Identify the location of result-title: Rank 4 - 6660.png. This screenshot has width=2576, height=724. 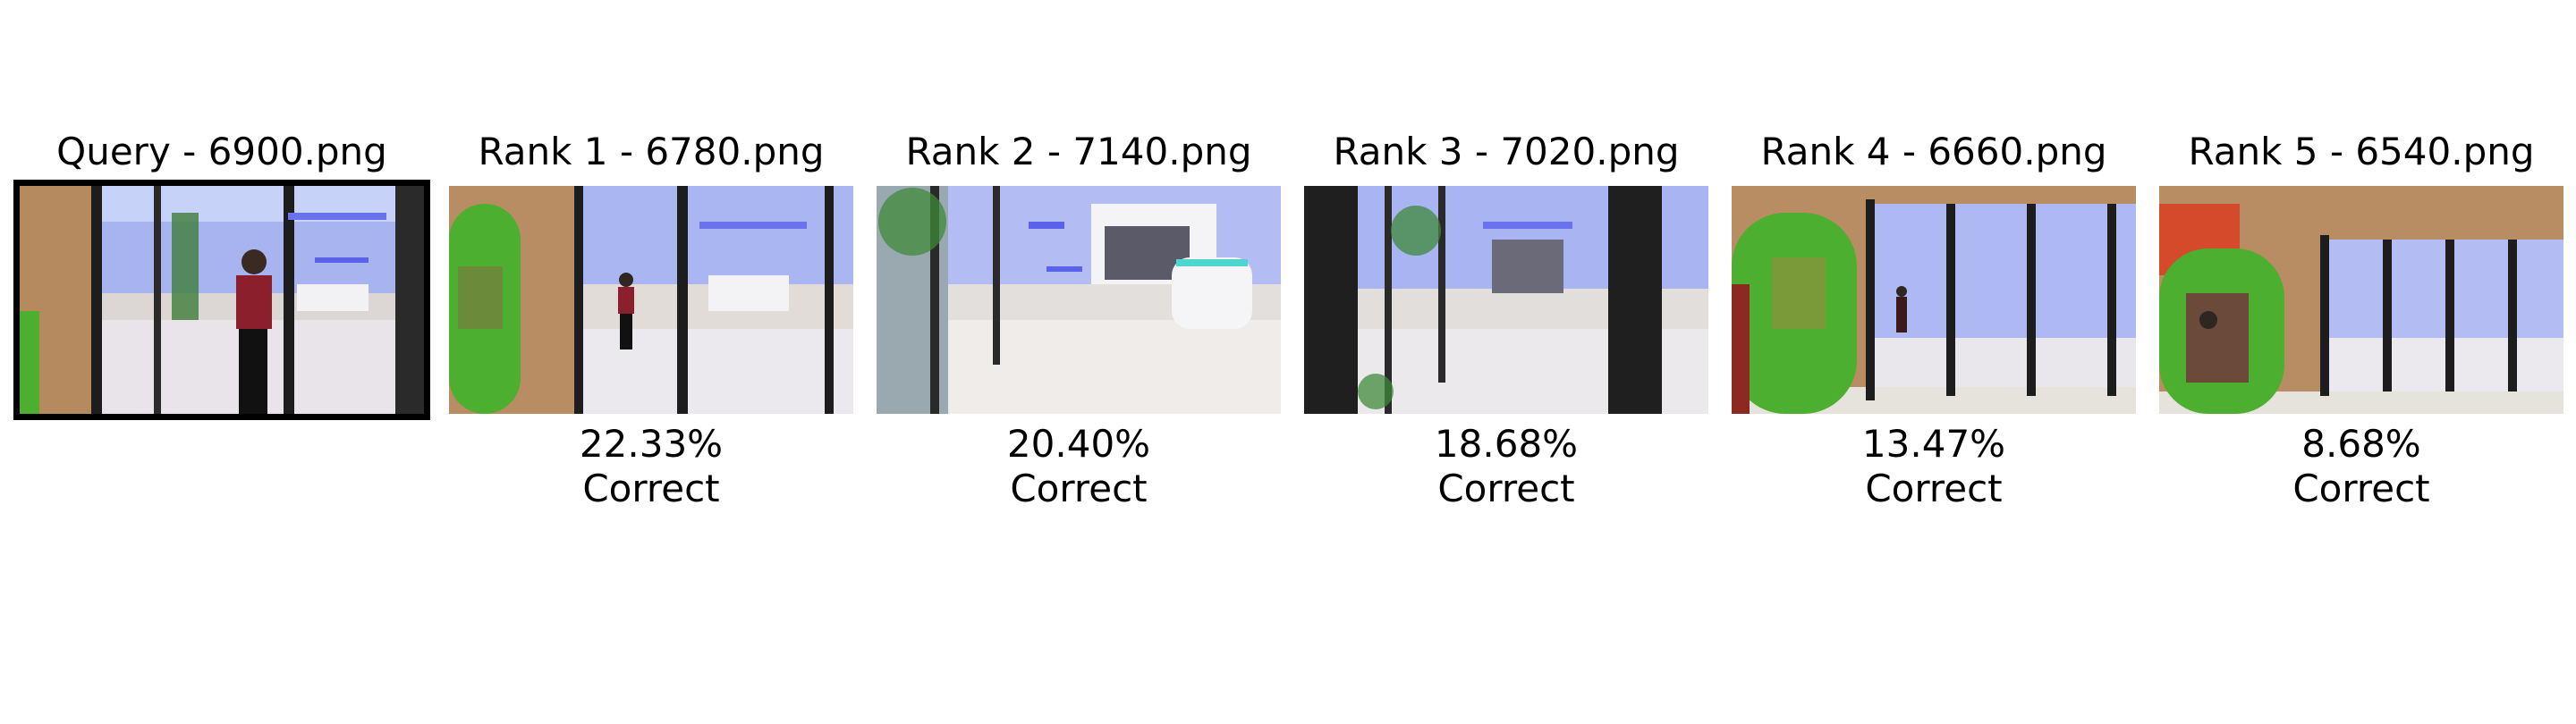
(1933, 151).